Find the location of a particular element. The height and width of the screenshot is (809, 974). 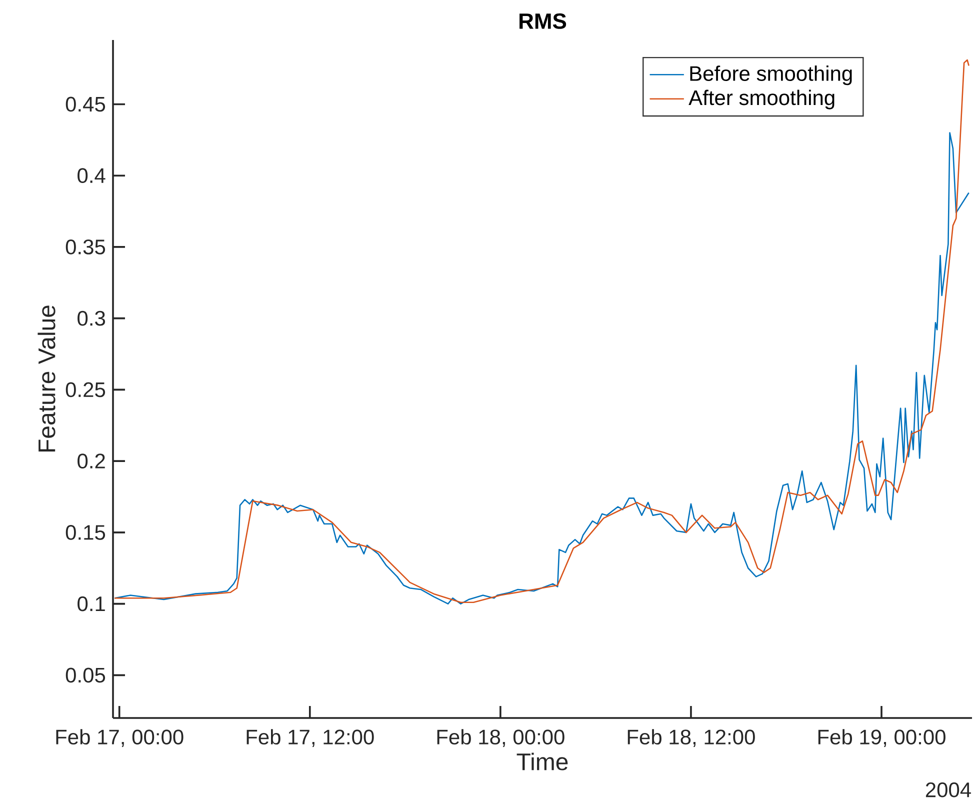

y-tick-label: 0.45 is located at coordinates (86, 104).